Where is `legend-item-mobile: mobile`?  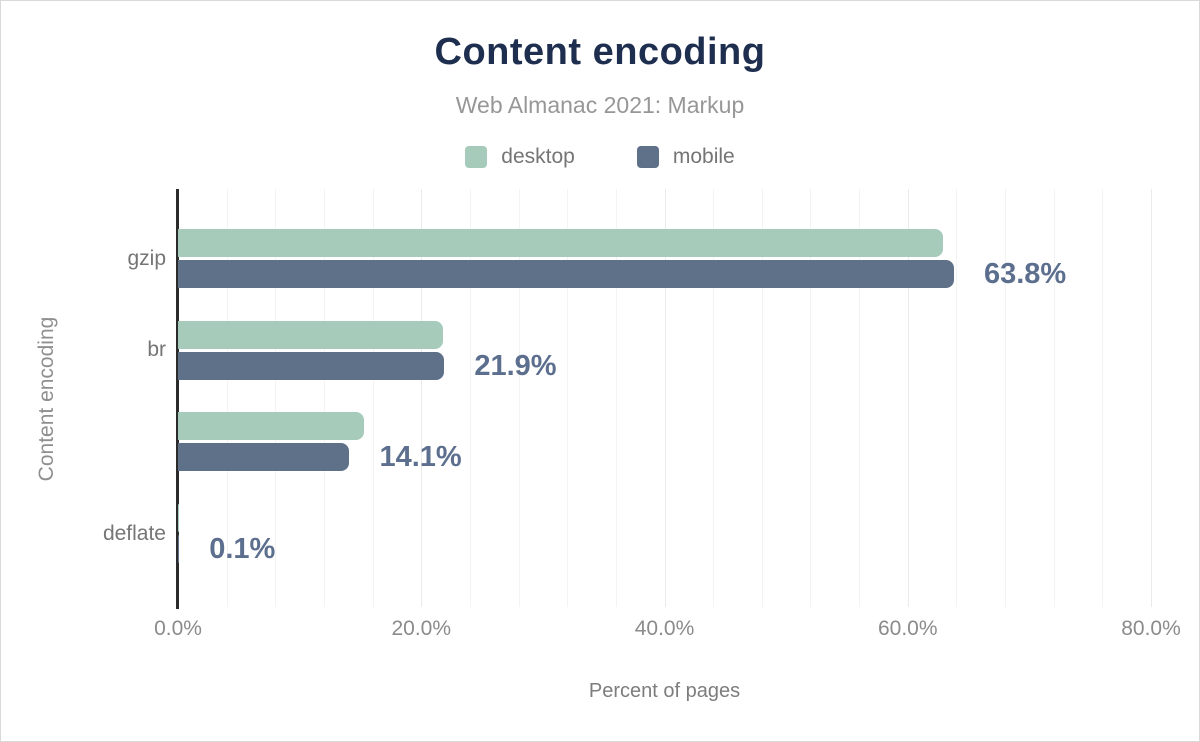 legend-item-mobile: mobile is located at coordinates (685, 157).